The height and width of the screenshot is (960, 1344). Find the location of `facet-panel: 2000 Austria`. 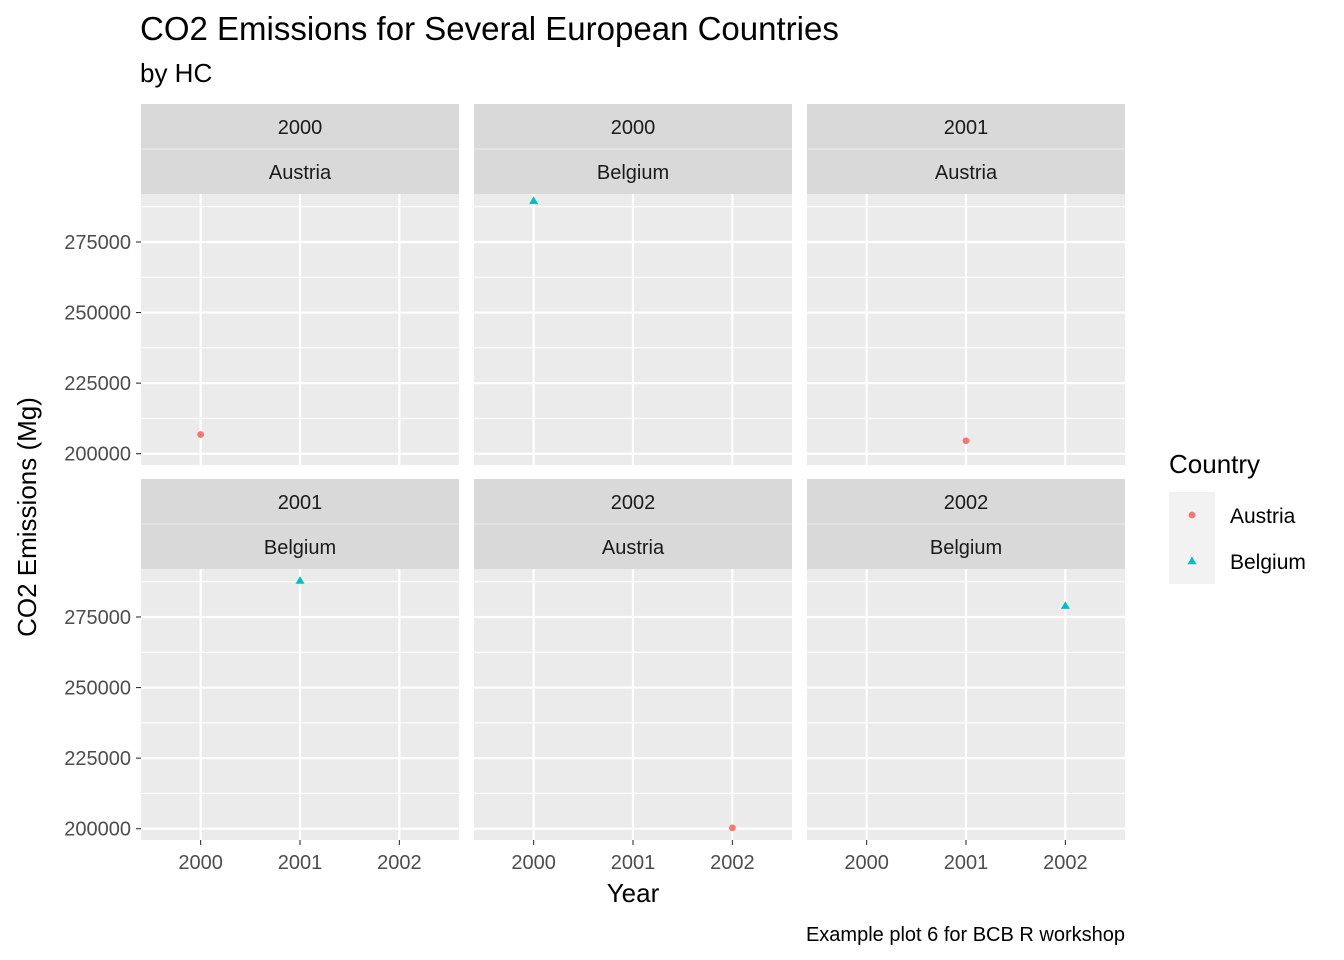

facet-panel: 2000 Austria is located at coordinates (300, 284).